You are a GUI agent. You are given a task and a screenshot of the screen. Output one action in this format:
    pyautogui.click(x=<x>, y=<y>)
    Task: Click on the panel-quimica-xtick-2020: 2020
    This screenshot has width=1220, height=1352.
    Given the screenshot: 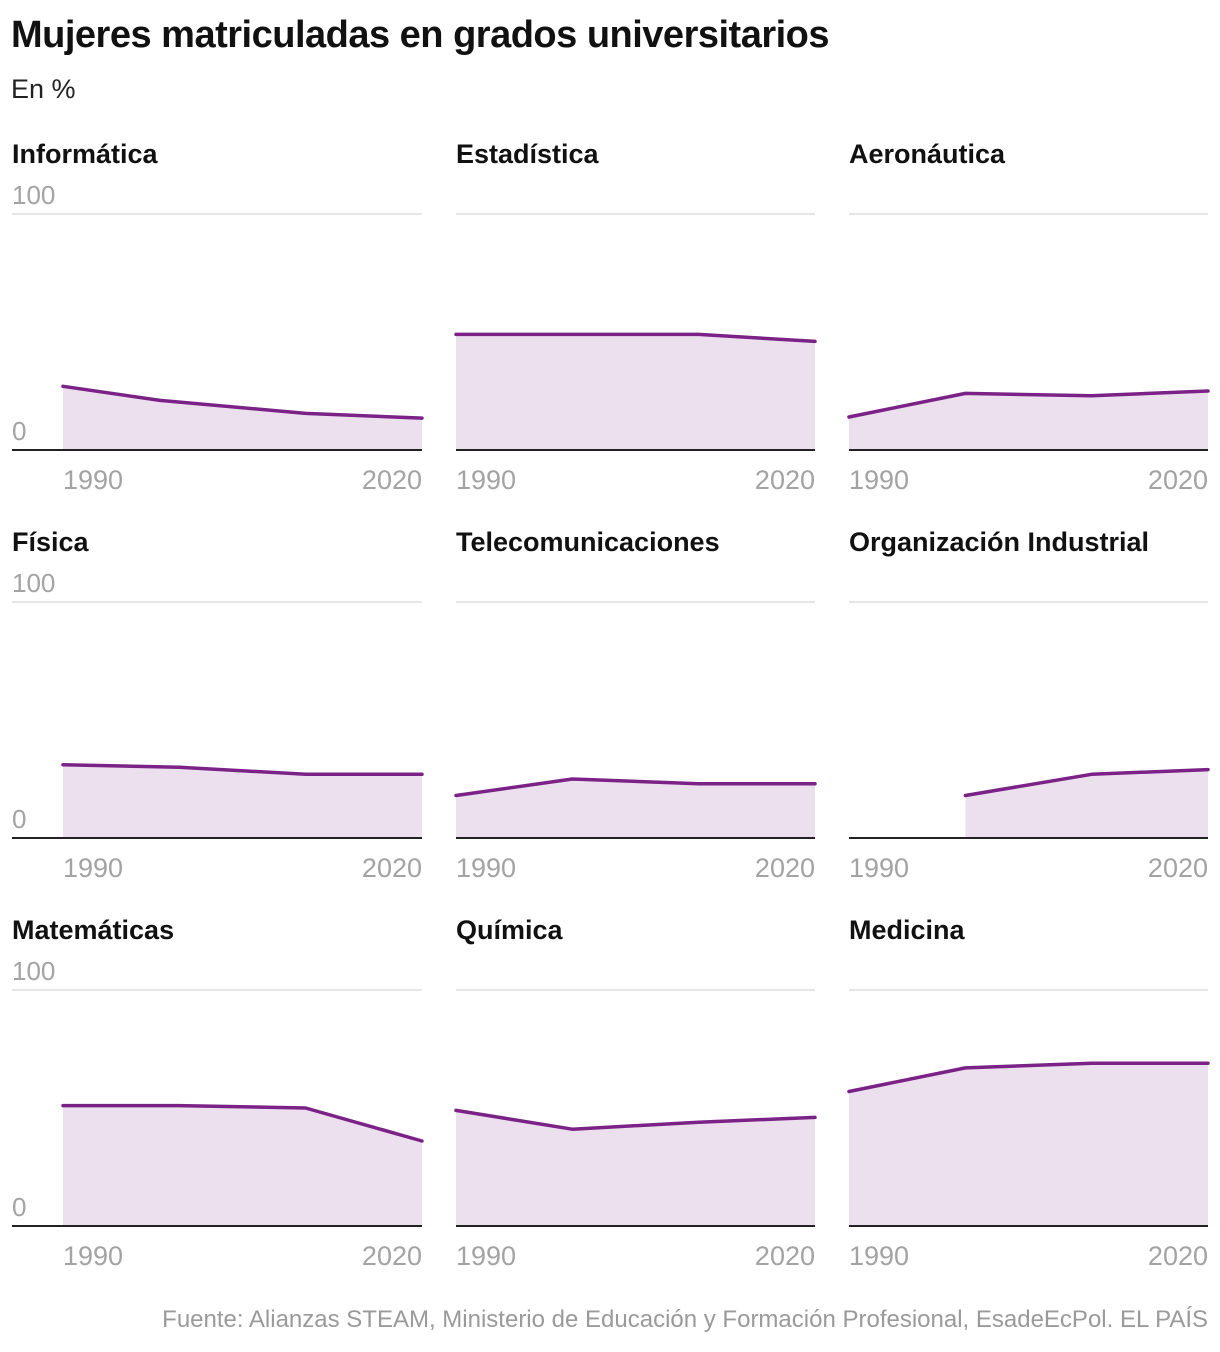 What is the action you would take?
    pyautogui.click(x=785, y=1256)
    